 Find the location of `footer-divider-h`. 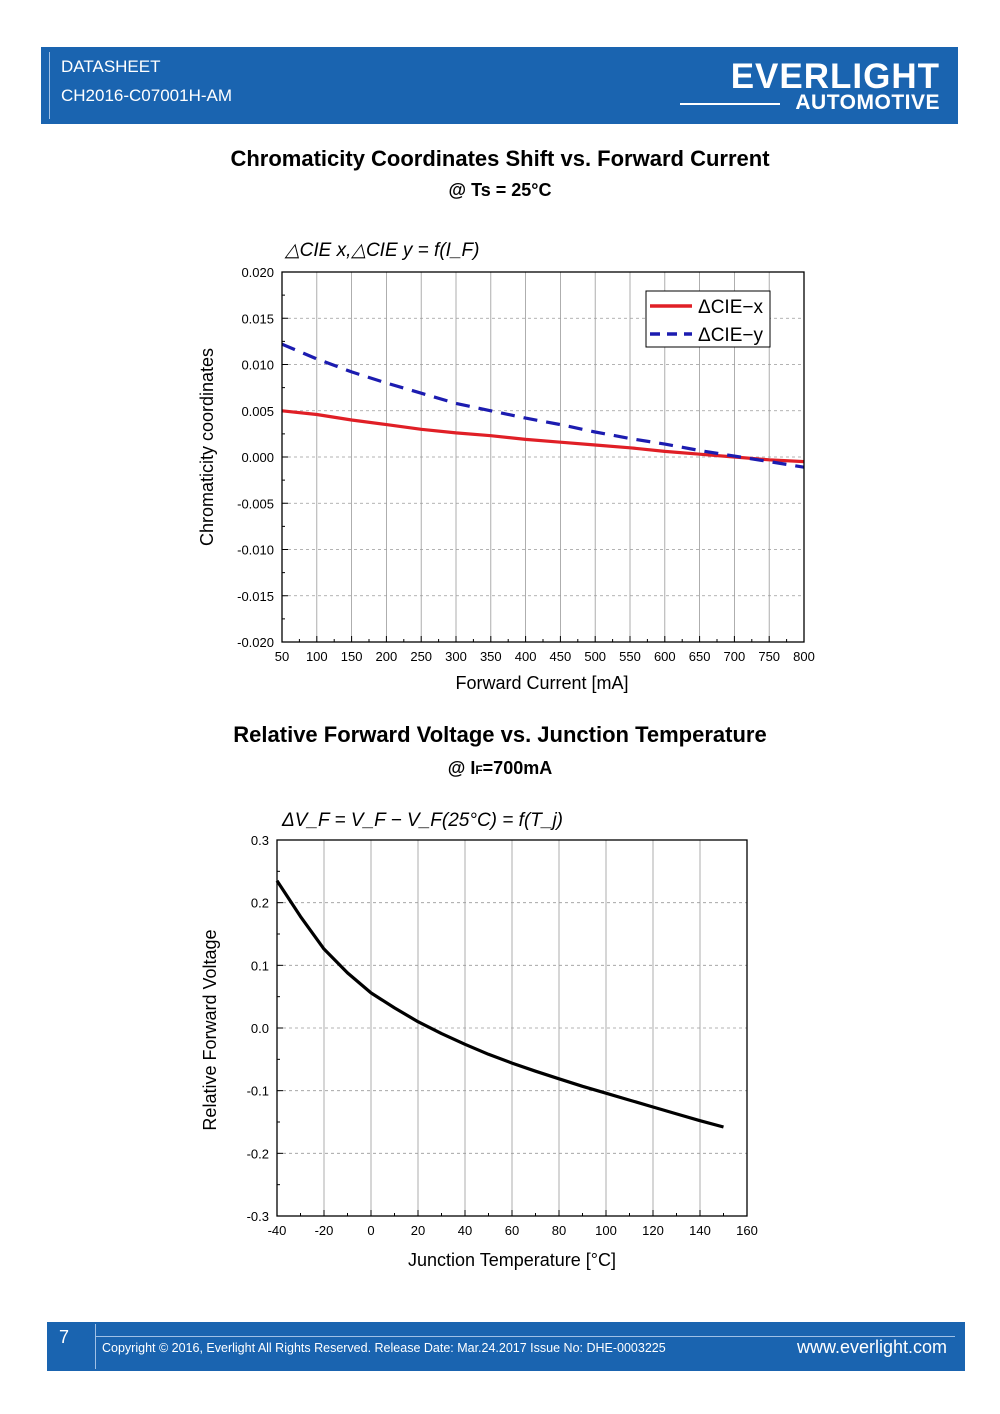

footer-divider-h is located at coordinates (525, 1336).